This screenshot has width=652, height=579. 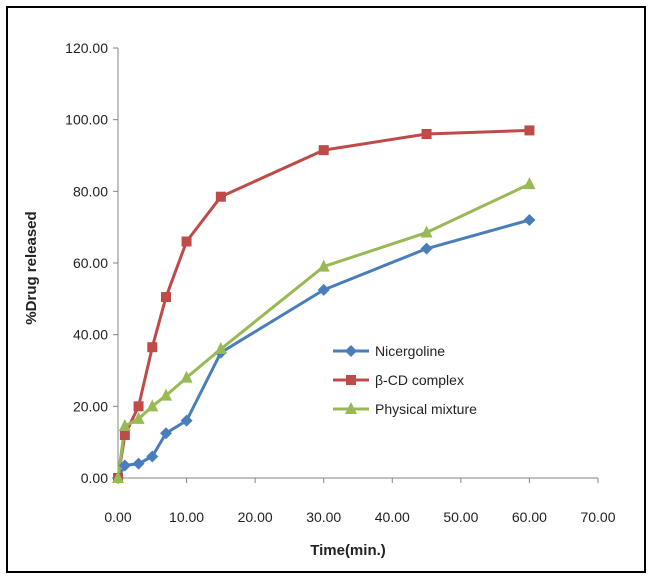 I want to click on legend: Nicergoline β-CD complex Physical mixture, so click(x=405, y=380).